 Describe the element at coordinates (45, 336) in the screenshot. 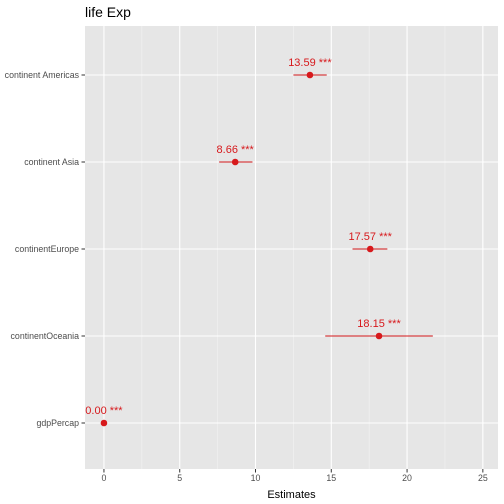

I see `y-tick-label: continentOceania` at that location.